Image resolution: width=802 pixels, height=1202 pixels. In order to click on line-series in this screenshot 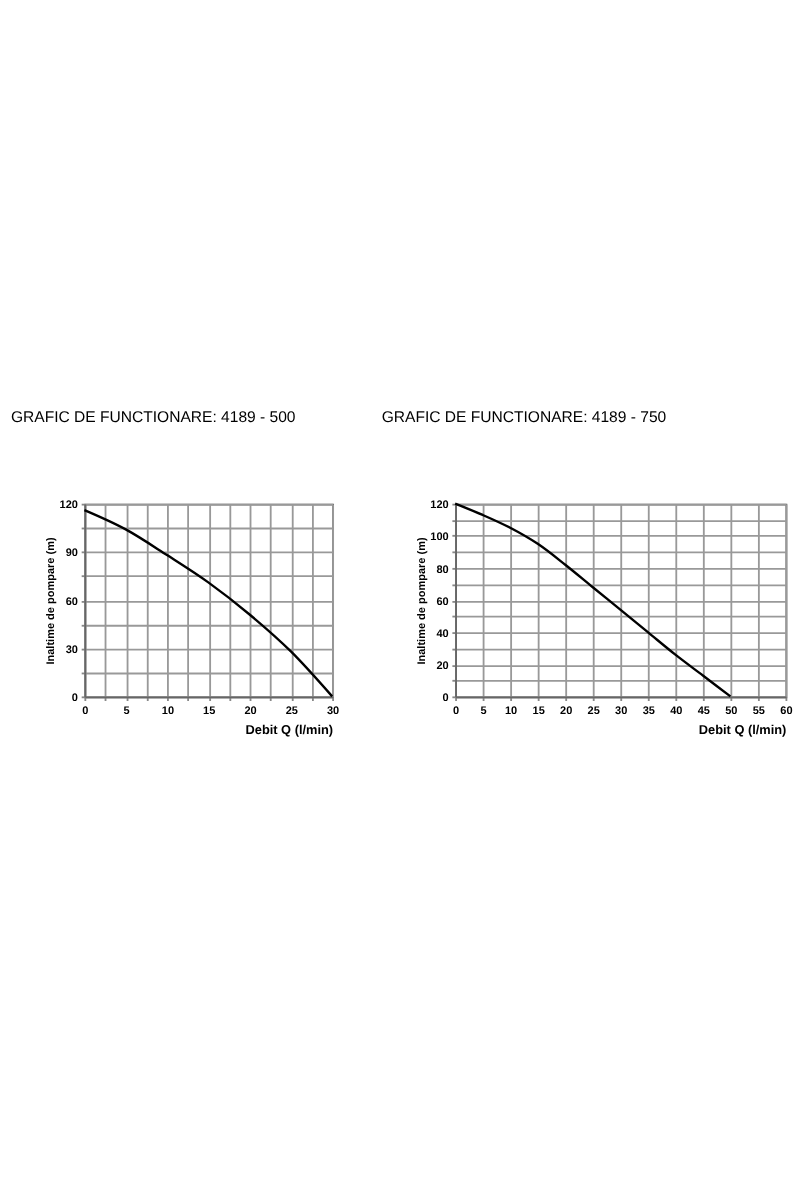, I will do `click(208, 603)`.